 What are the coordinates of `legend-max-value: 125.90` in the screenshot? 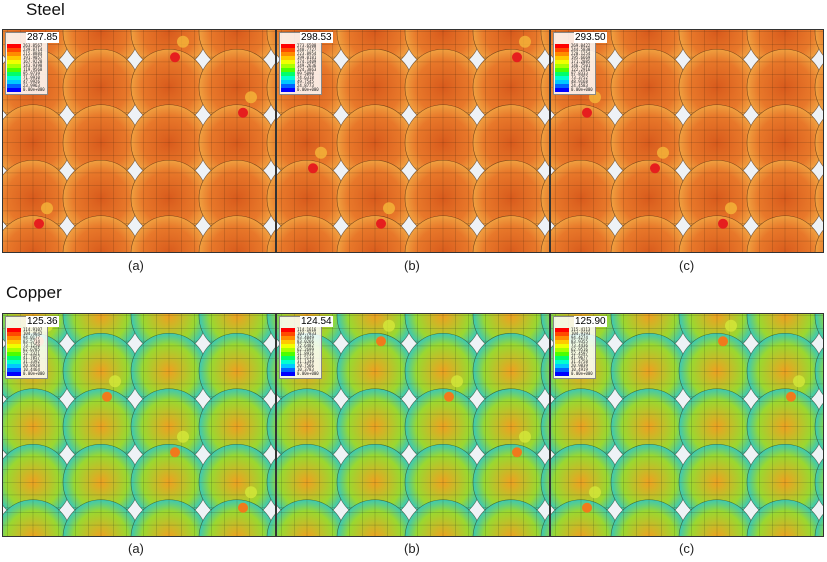 It's located at (590, 321).